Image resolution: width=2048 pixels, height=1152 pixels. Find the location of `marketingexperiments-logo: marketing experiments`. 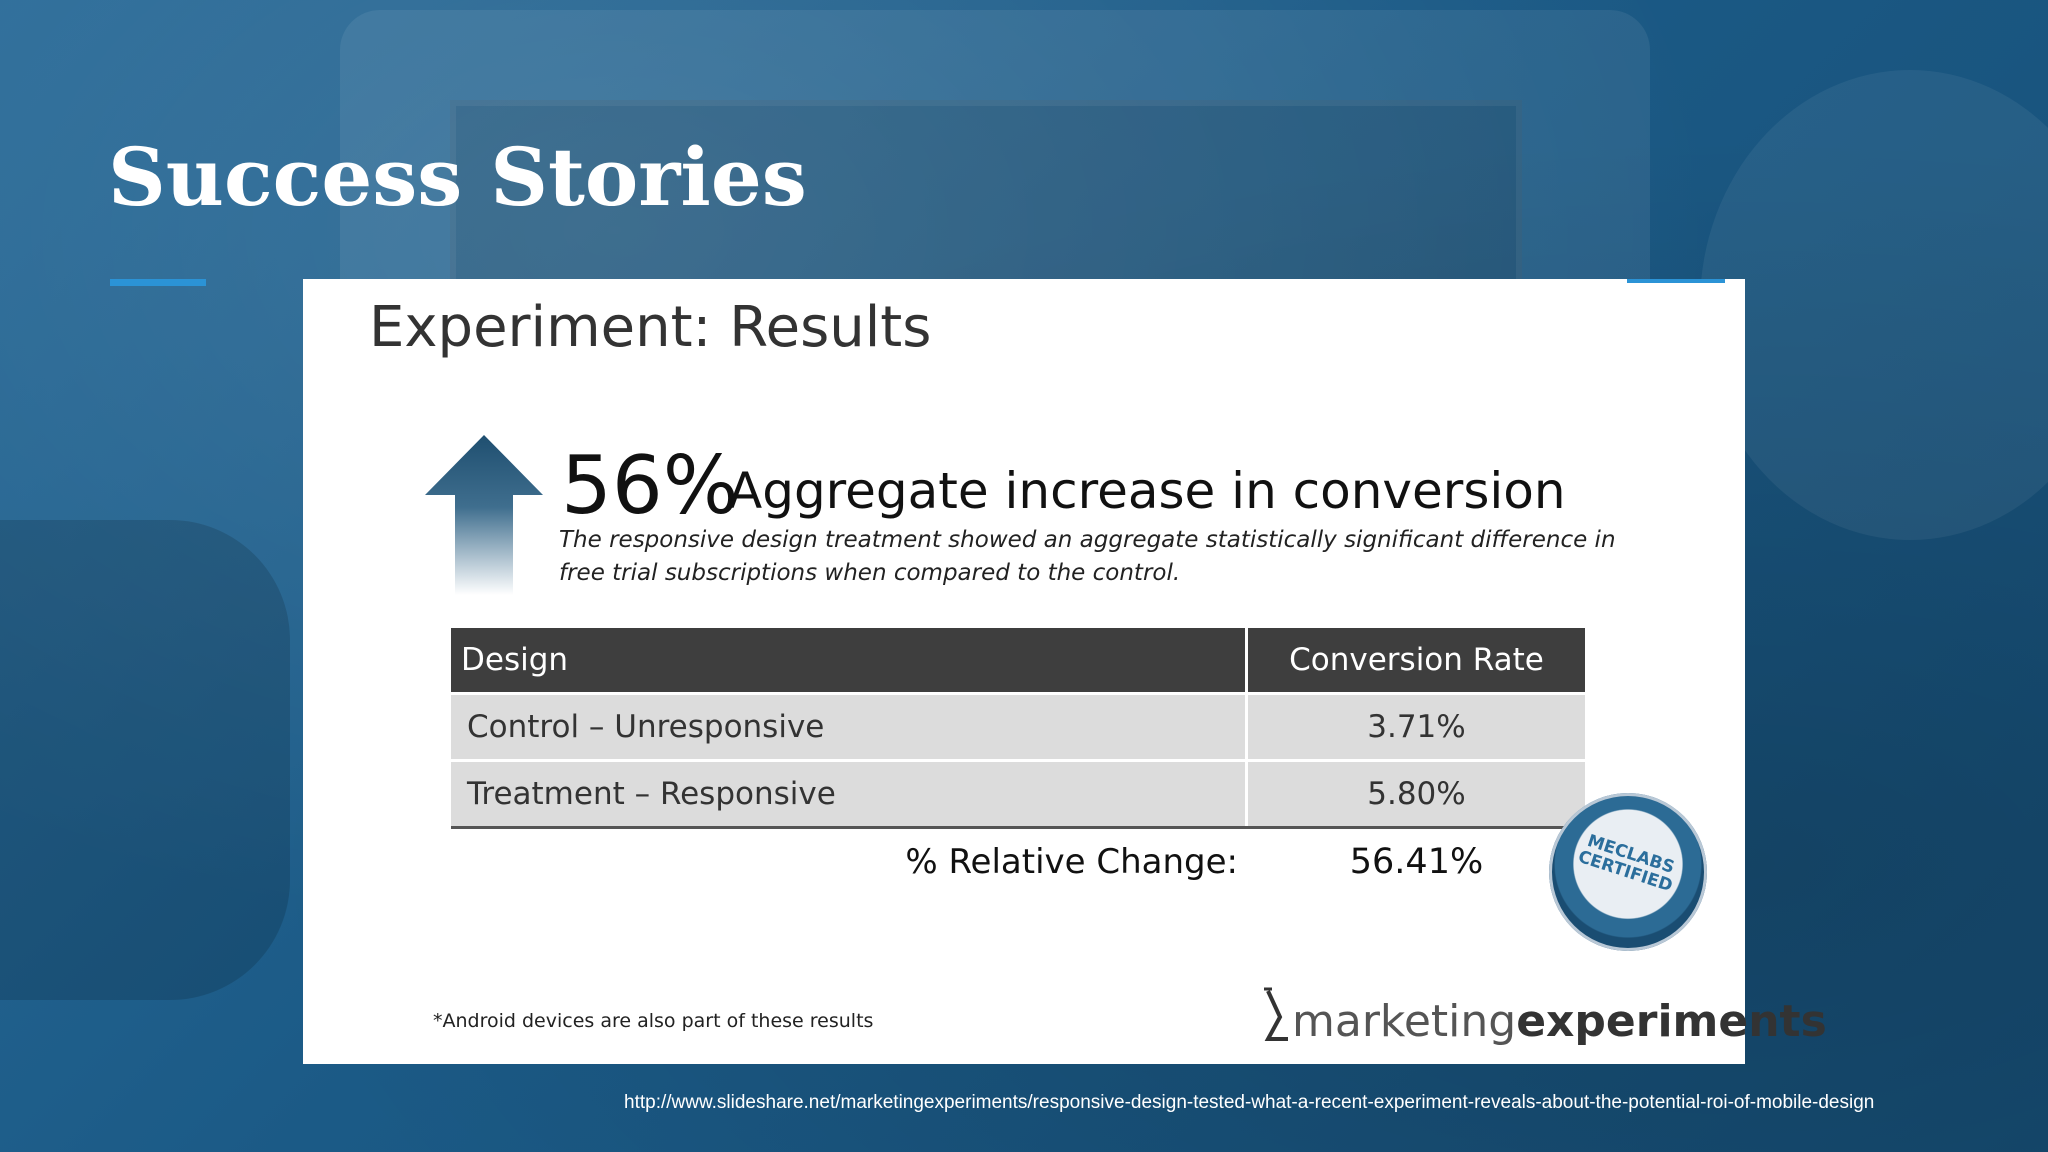

marketingexperiments-logo: marketing experiments is located at coordinates (1542, 1017).